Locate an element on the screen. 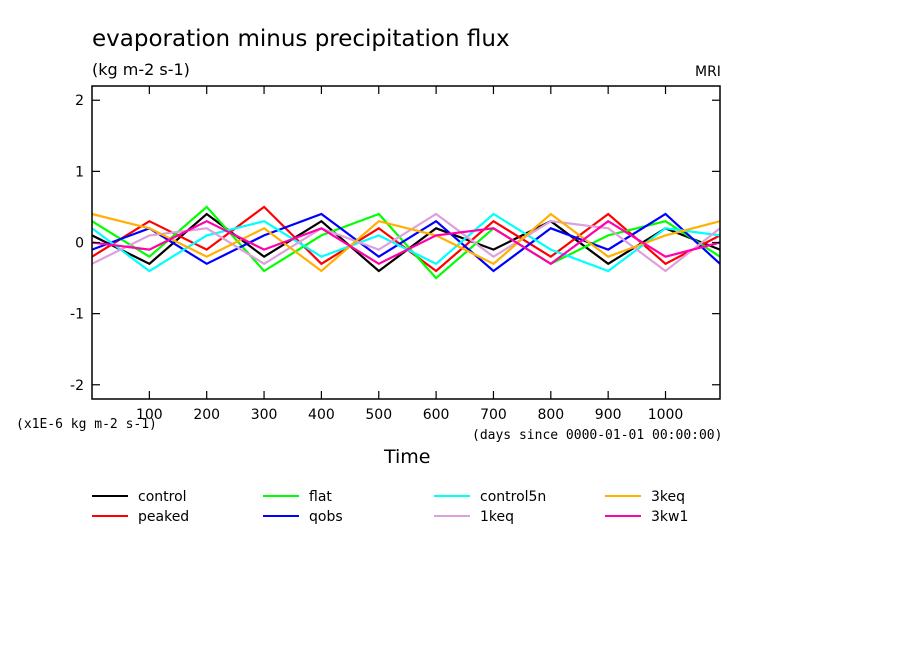 This screenshot has height=654, width=904. legend-item-3keq: 3keq is located at coordinates (645, 497).